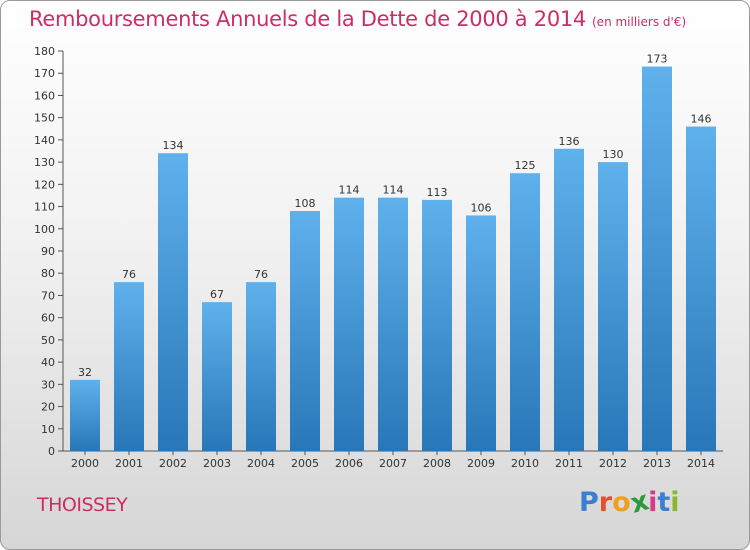 The image size is (750, 550). What do you see at coordinates (48, 407) in the screenshot?
I see `y-tick-label: 20` at bounding box center [48, 407].